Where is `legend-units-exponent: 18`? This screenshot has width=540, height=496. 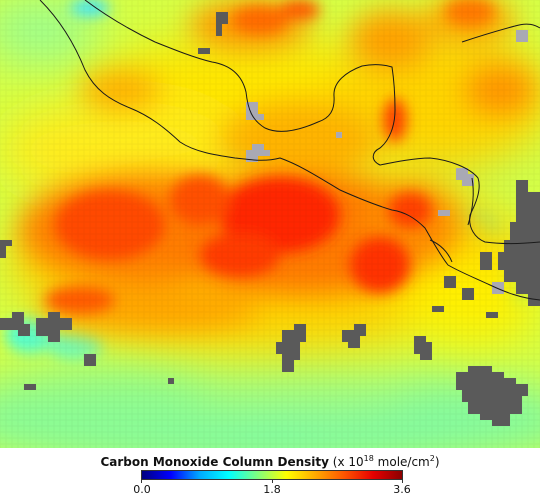 legend-units-exponent: 18 is located at coordinates (368, 458).